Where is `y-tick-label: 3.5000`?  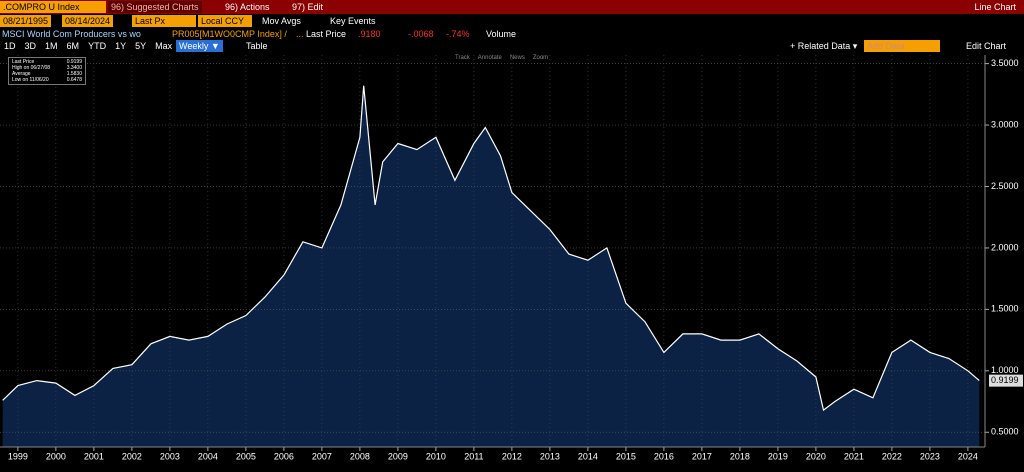 y-tick-label: 3.5000 is located at coordinates (1005, 63).